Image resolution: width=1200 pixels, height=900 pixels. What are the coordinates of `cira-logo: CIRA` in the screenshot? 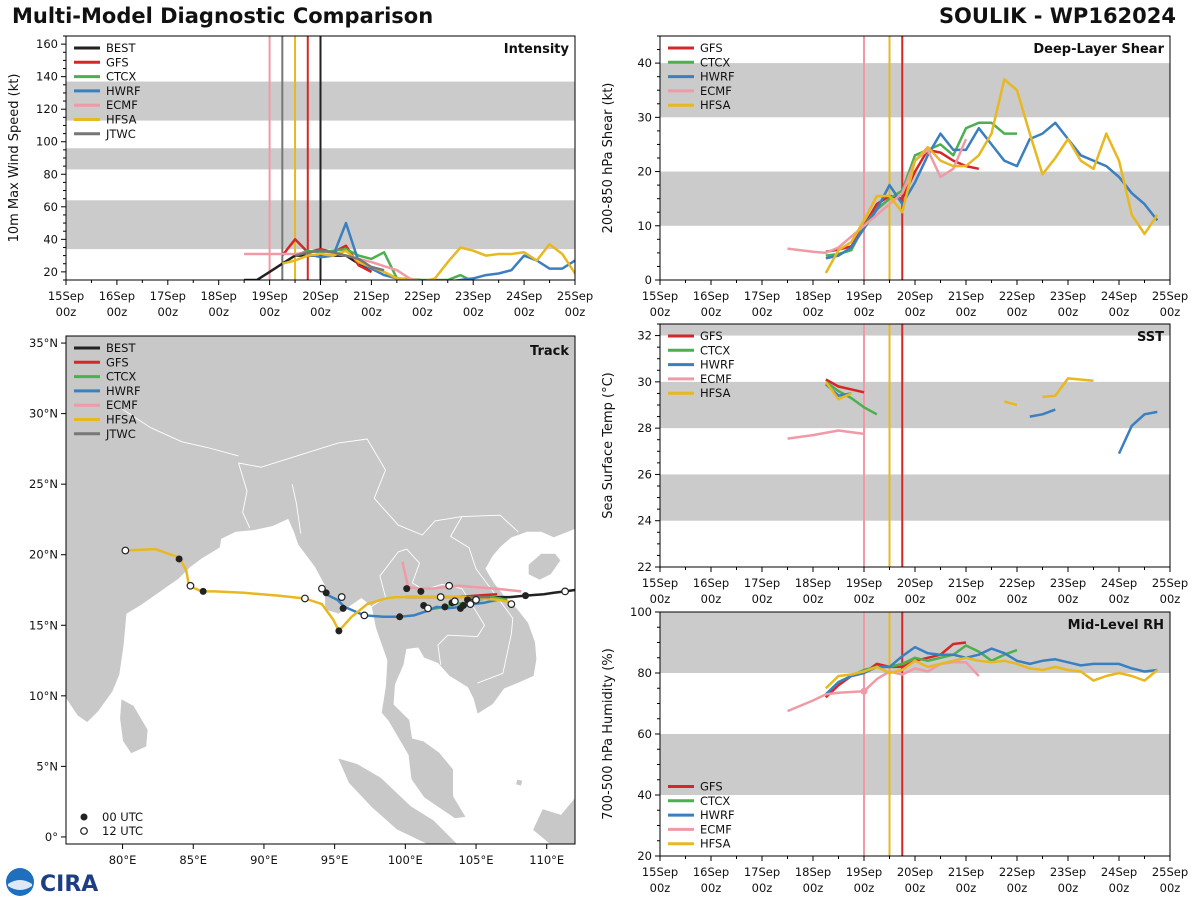 It's located at (52, 882).